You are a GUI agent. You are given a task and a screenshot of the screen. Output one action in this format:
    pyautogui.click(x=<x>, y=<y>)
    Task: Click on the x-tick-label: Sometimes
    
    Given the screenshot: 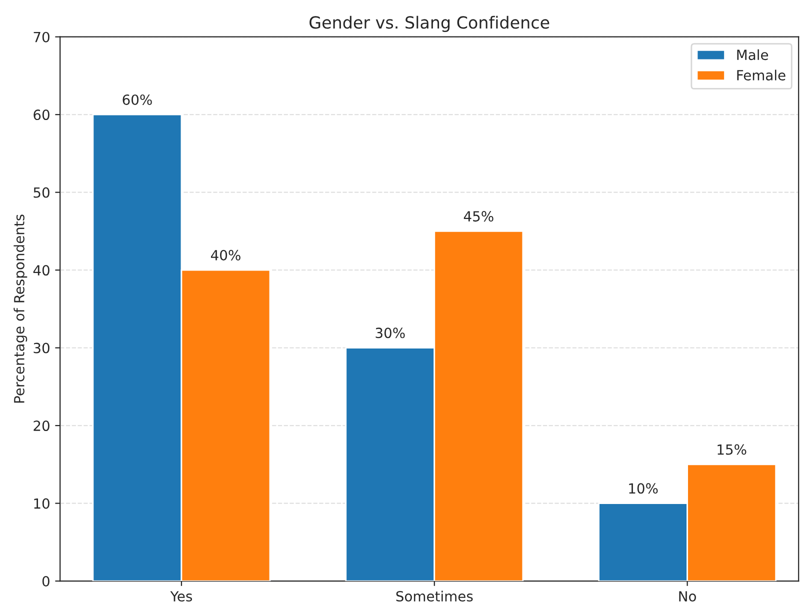 What is the action you would take?
    pyautogui.click(x=434, y=596)
    